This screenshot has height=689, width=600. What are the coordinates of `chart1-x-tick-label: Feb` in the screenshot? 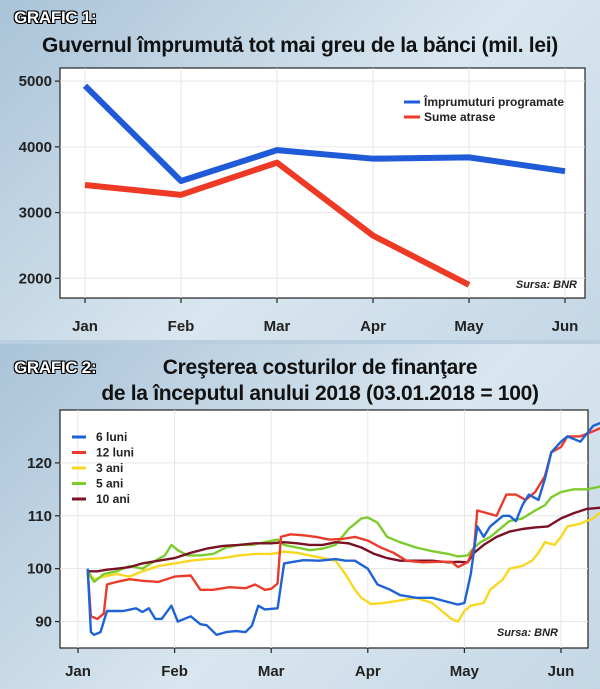 It's located at (181, 326).